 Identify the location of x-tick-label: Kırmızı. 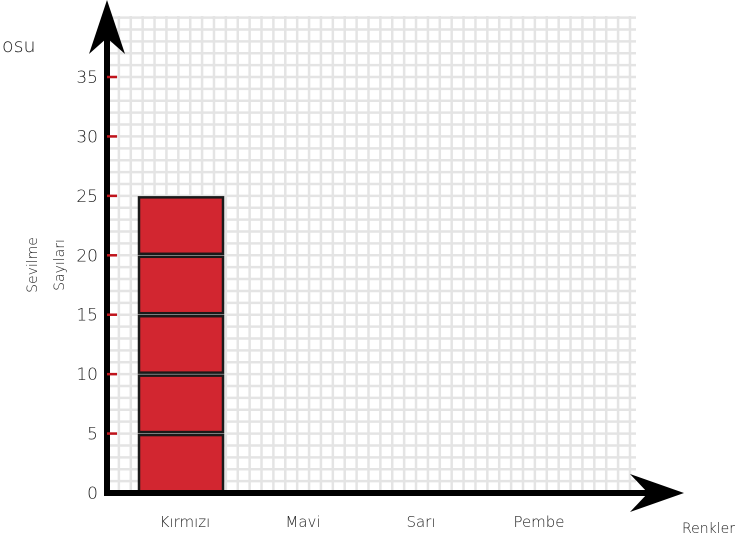
(185, 522).